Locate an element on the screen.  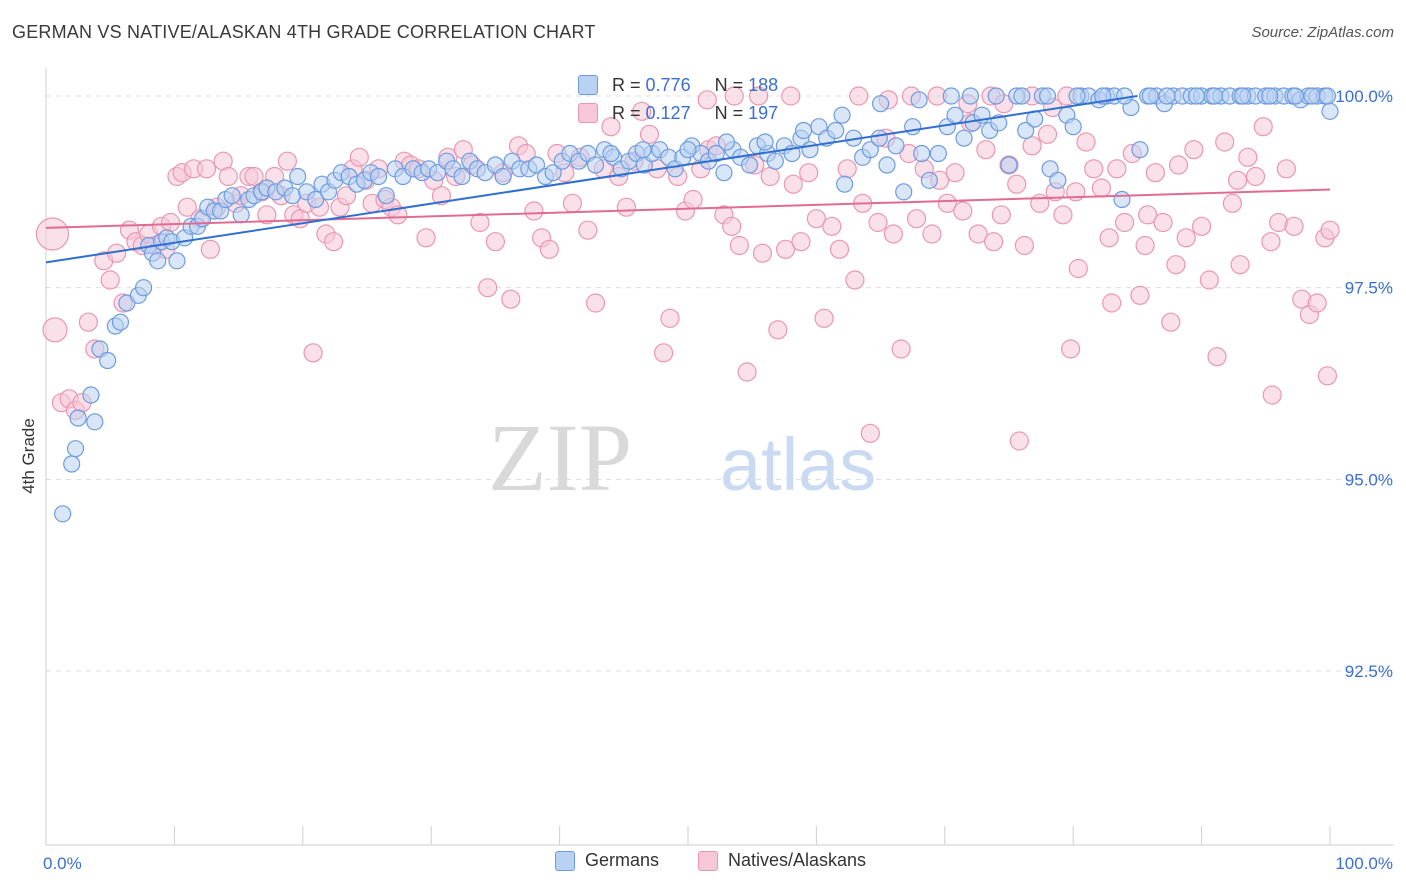
series-legend: Germans Natives/Alaskans is located at coordinates (703, 864).